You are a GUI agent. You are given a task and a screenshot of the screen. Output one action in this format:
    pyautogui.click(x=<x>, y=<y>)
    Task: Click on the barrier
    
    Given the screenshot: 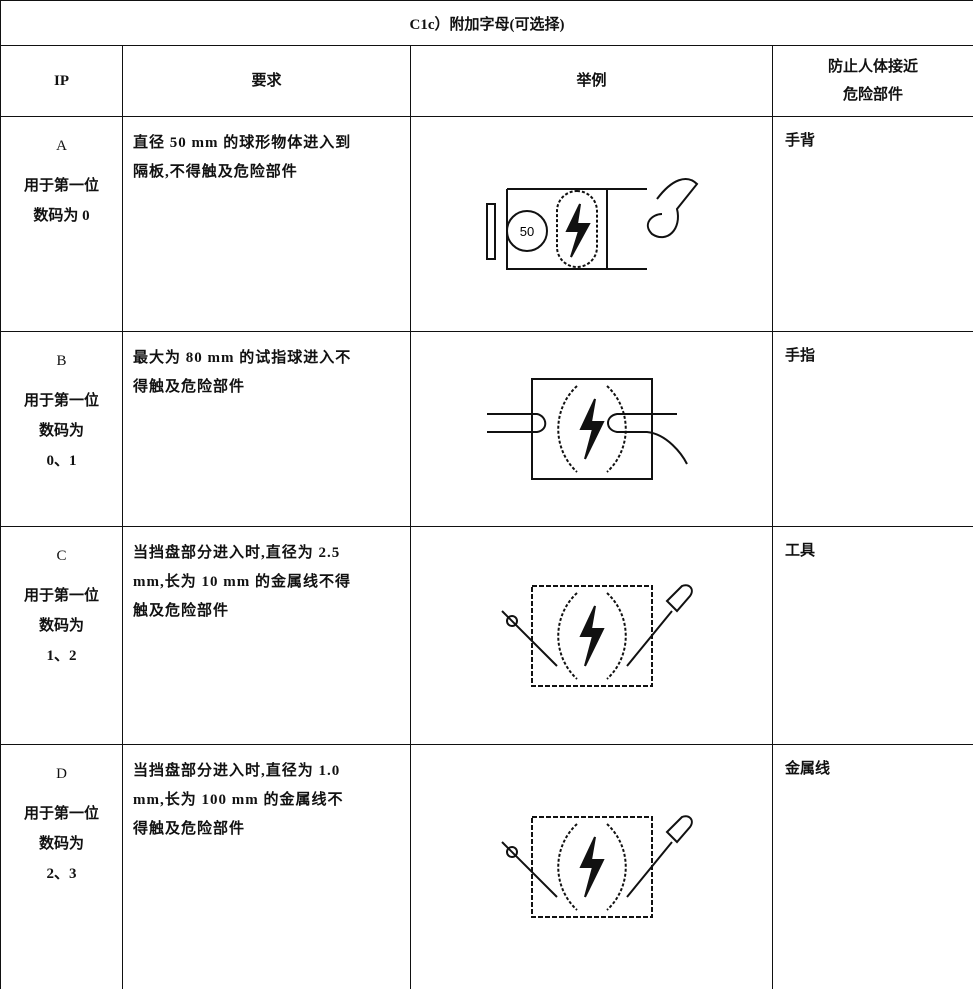 What is the action you would take?
    pyautogui.click(x=491, y=231)
    